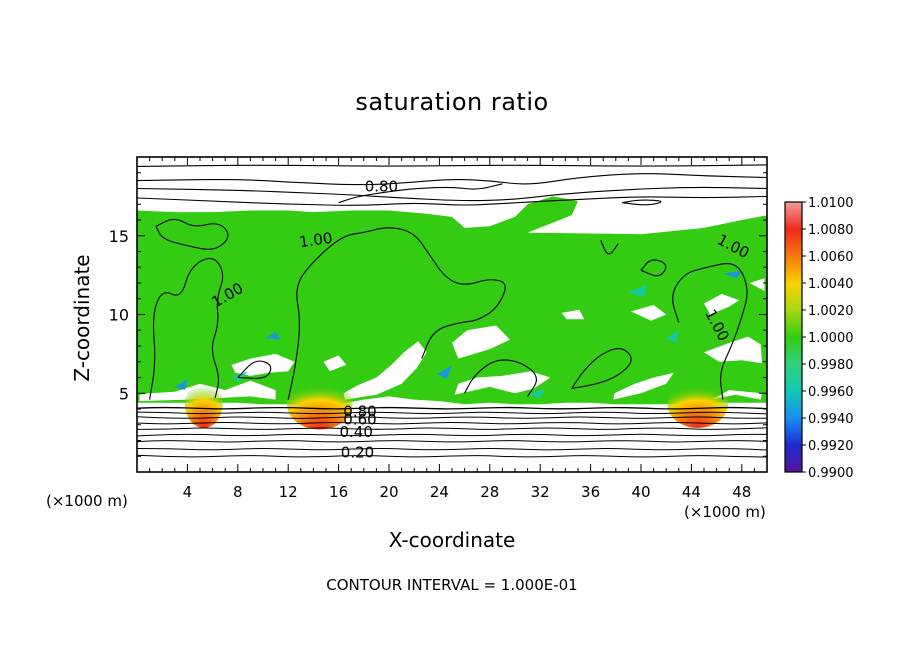 The image size is (904, 654). I want to click on colorbar-label: 0.9960, so click(831, 392).